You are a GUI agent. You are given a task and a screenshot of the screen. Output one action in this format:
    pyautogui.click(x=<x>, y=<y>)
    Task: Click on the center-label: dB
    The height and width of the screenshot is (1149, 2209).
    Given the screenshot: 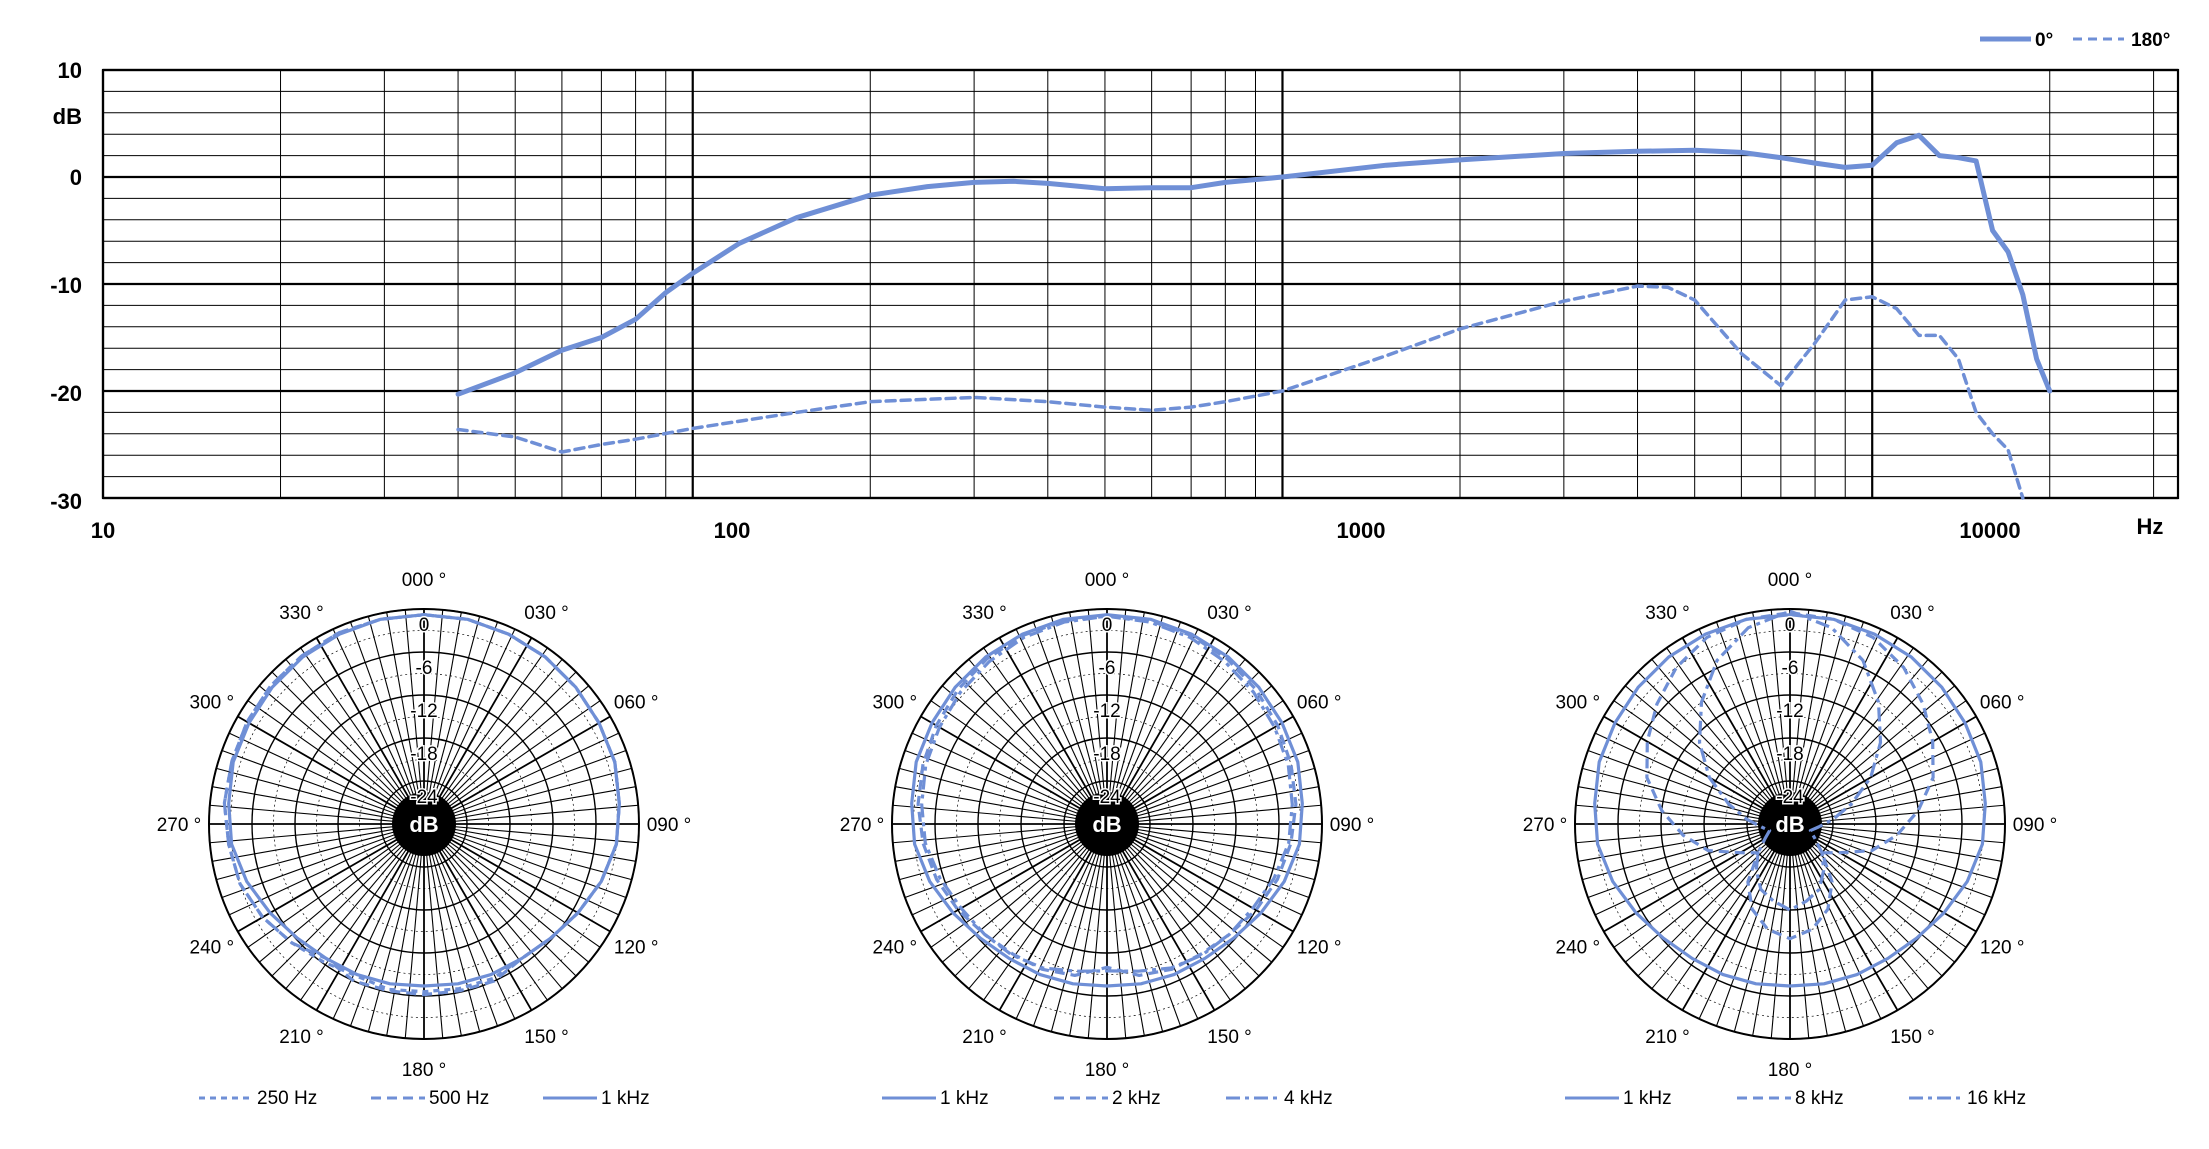 What is the action you would take?
    pyautogui.click(x=1789, y=824)
    